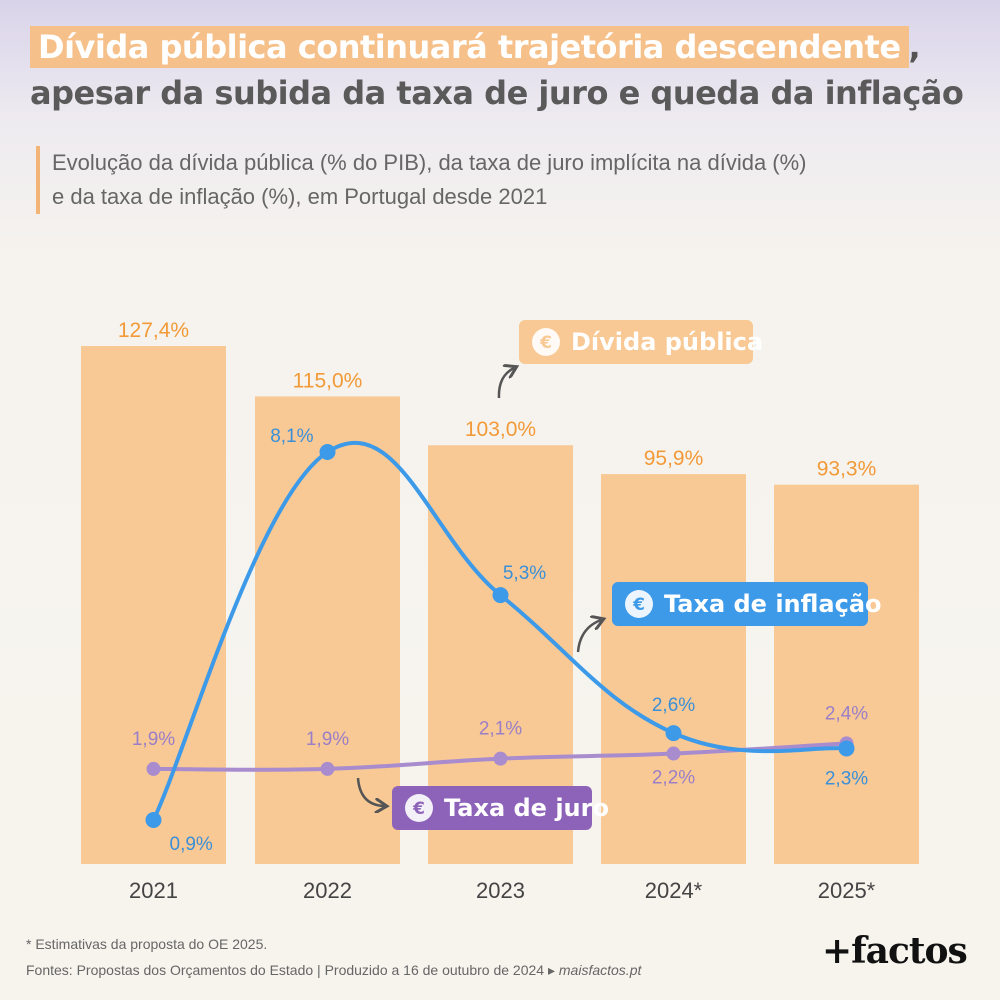 The height and width of the screenshot is (1000, 1000). I want to click on legend-inflacao: € Taxa de inflação, so click(747, 604).